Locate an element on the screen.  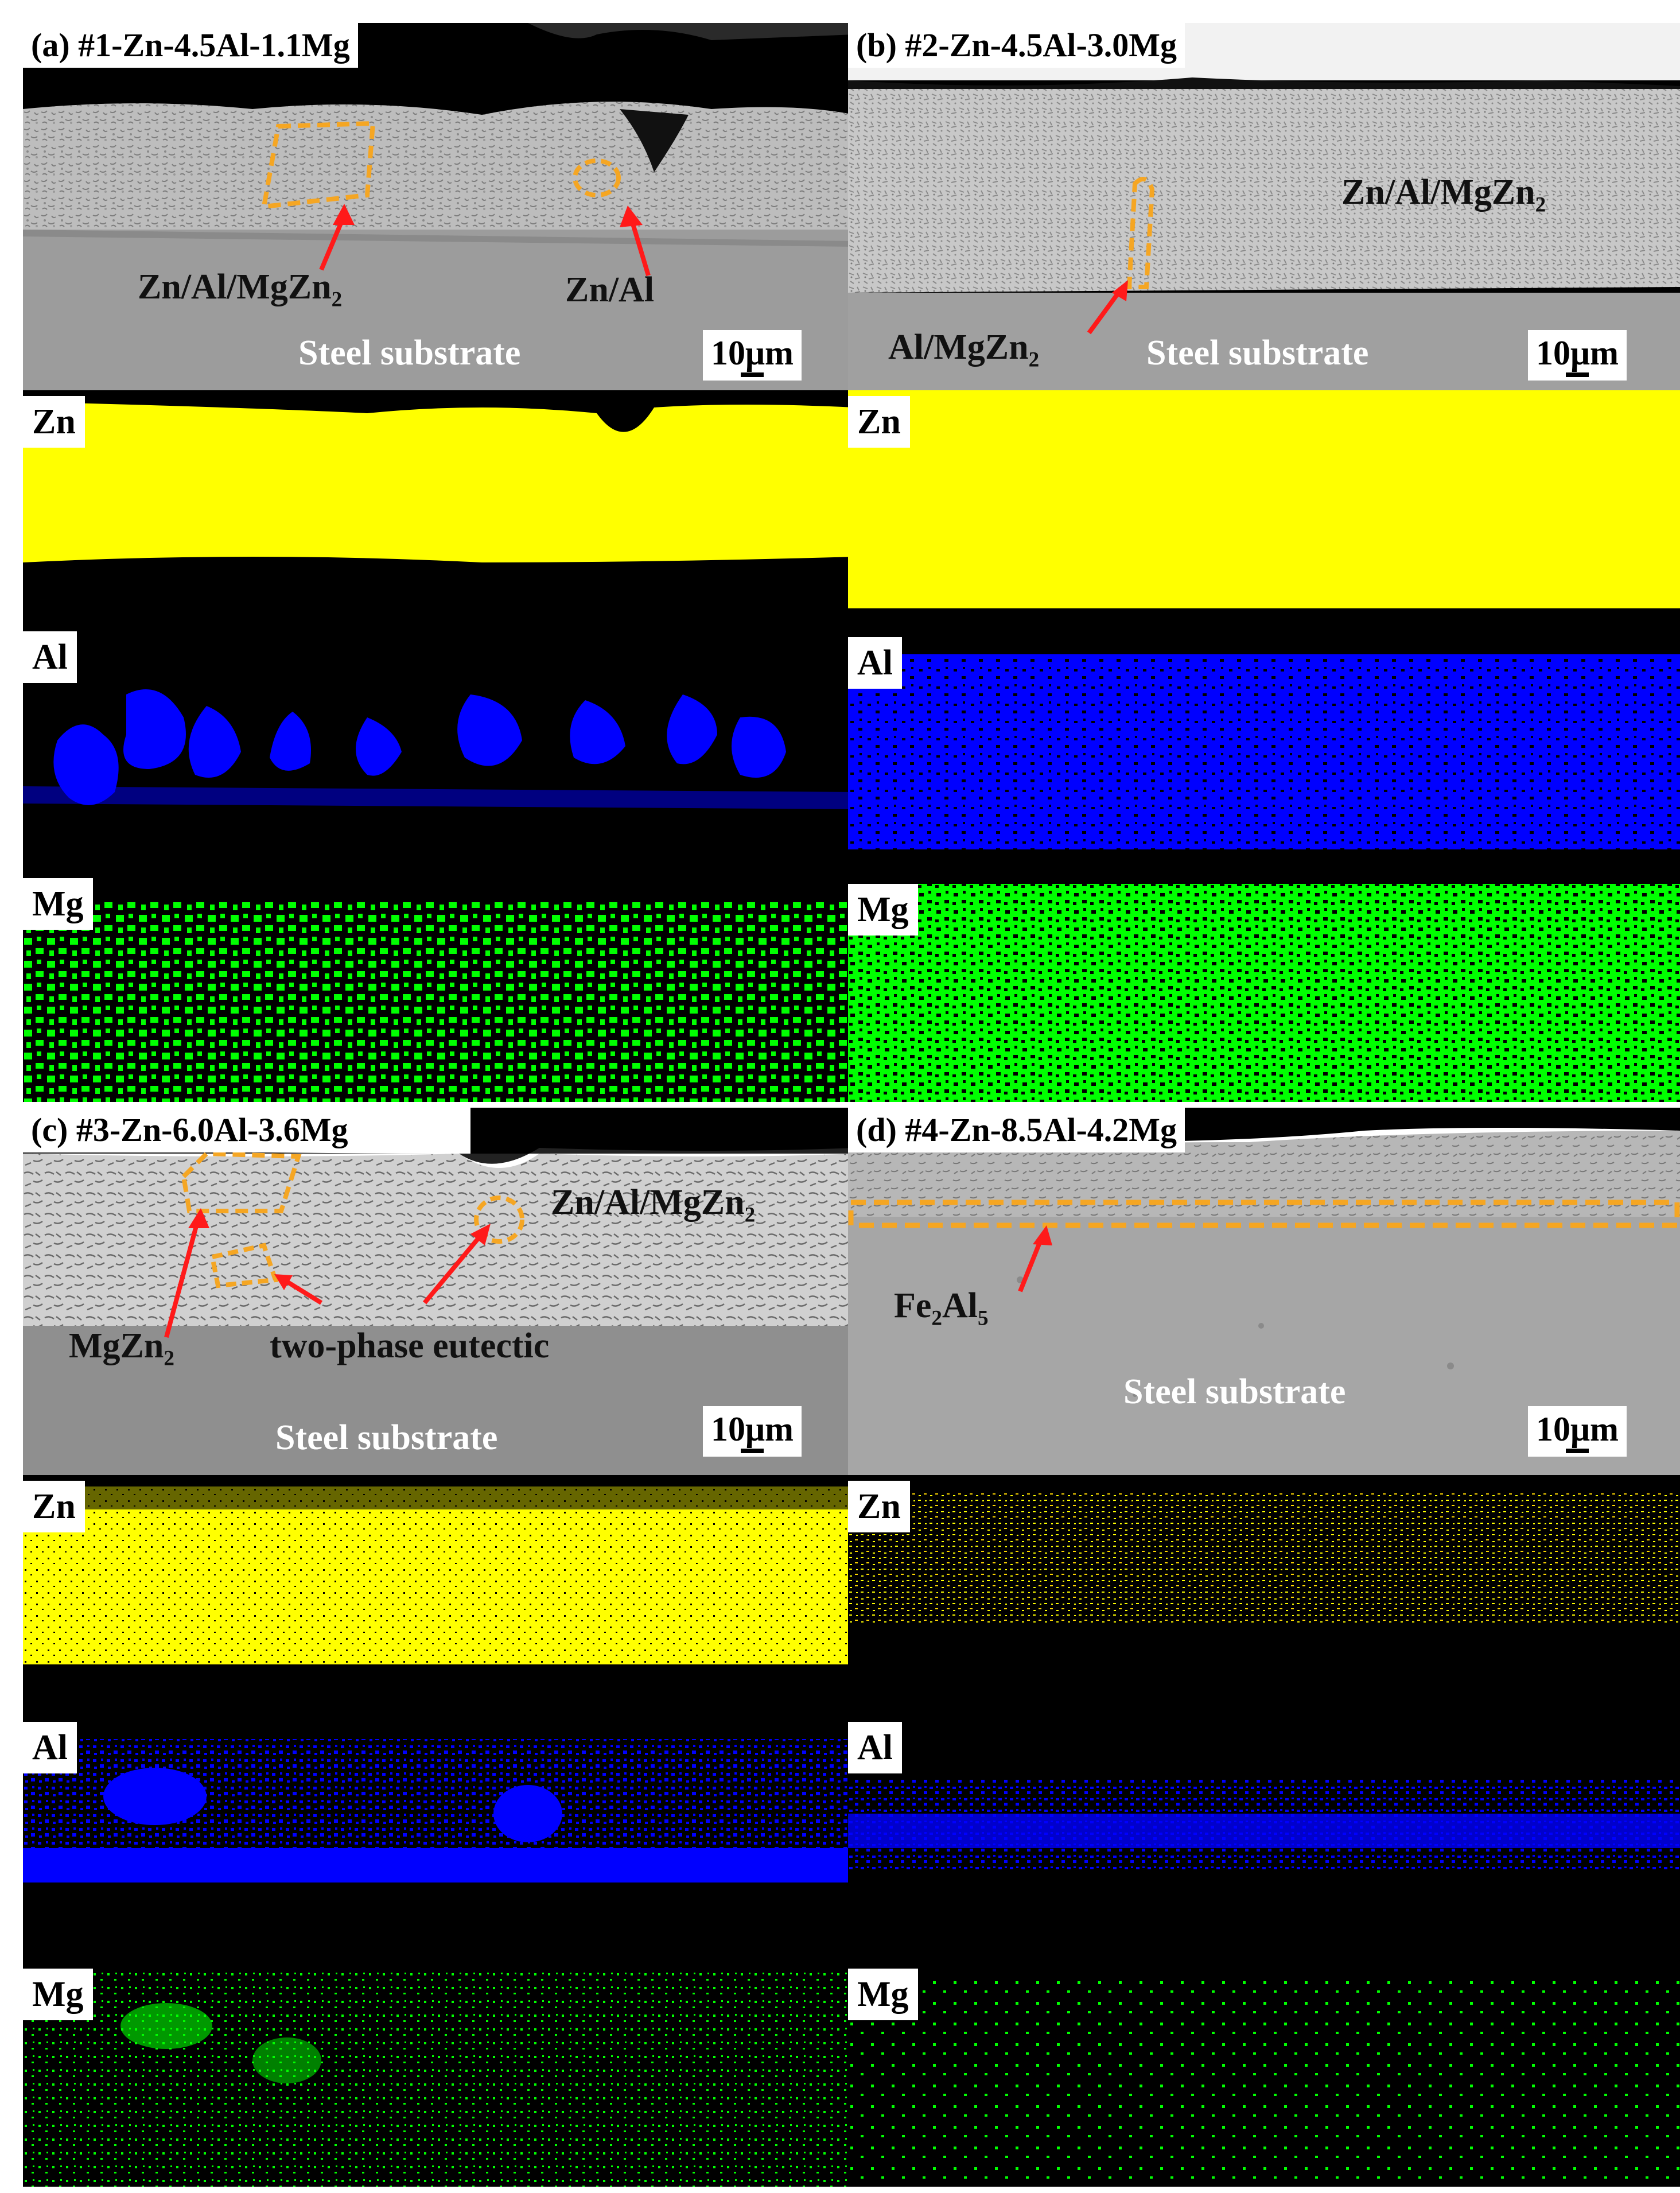
panel-title: (d) #4-Zn-8.5Al-4.2Mg is located at coordinates (1016, 1130).